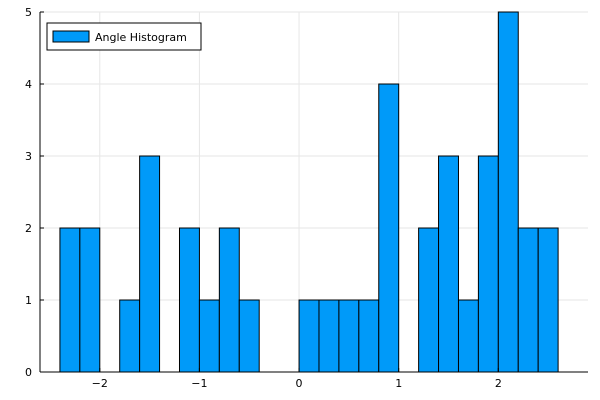 The width and height of the screenshot is (600, 400). I want to click on y-tick-label: 3, so click(28, 156).